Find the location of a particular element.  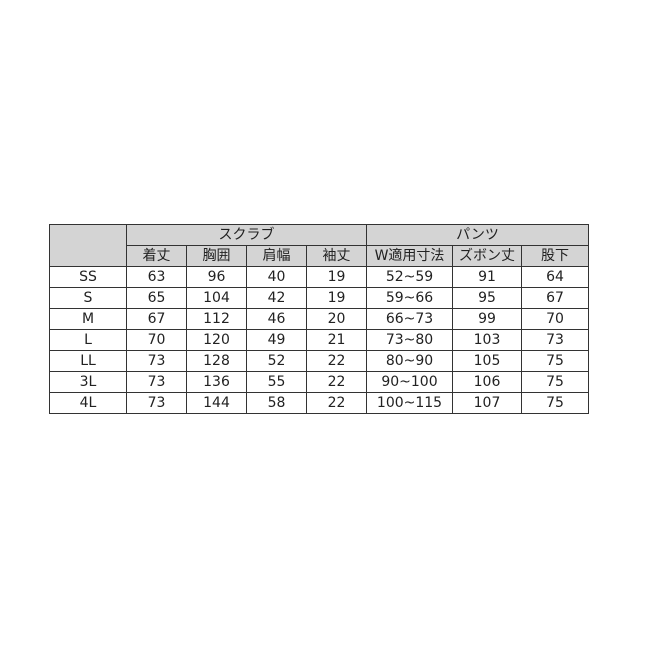

column-header: 袖丈 is located at coordinates (336, 256).